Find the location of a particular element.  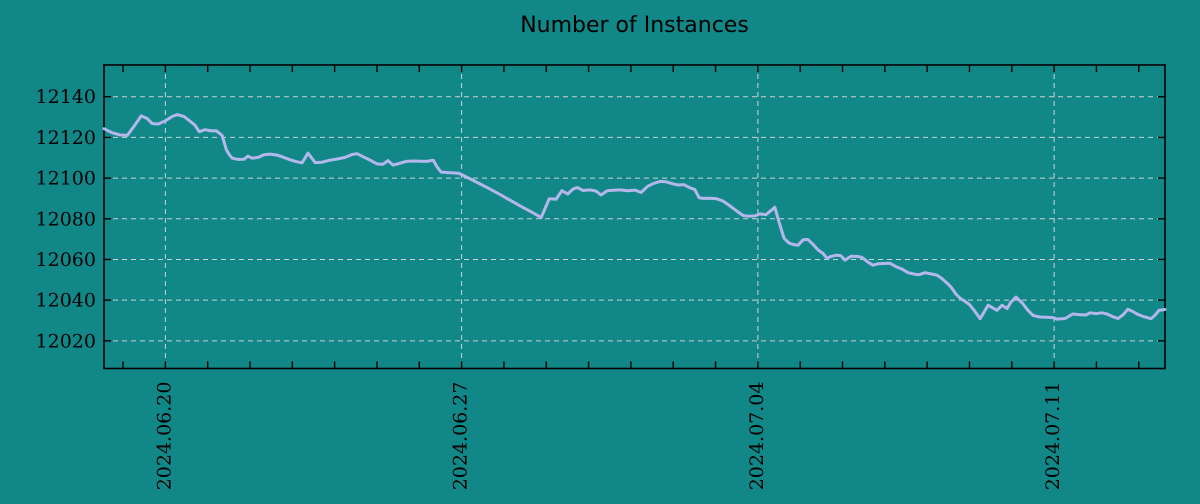

y-tick-label: 12020 is located at coordinates (66, 341).